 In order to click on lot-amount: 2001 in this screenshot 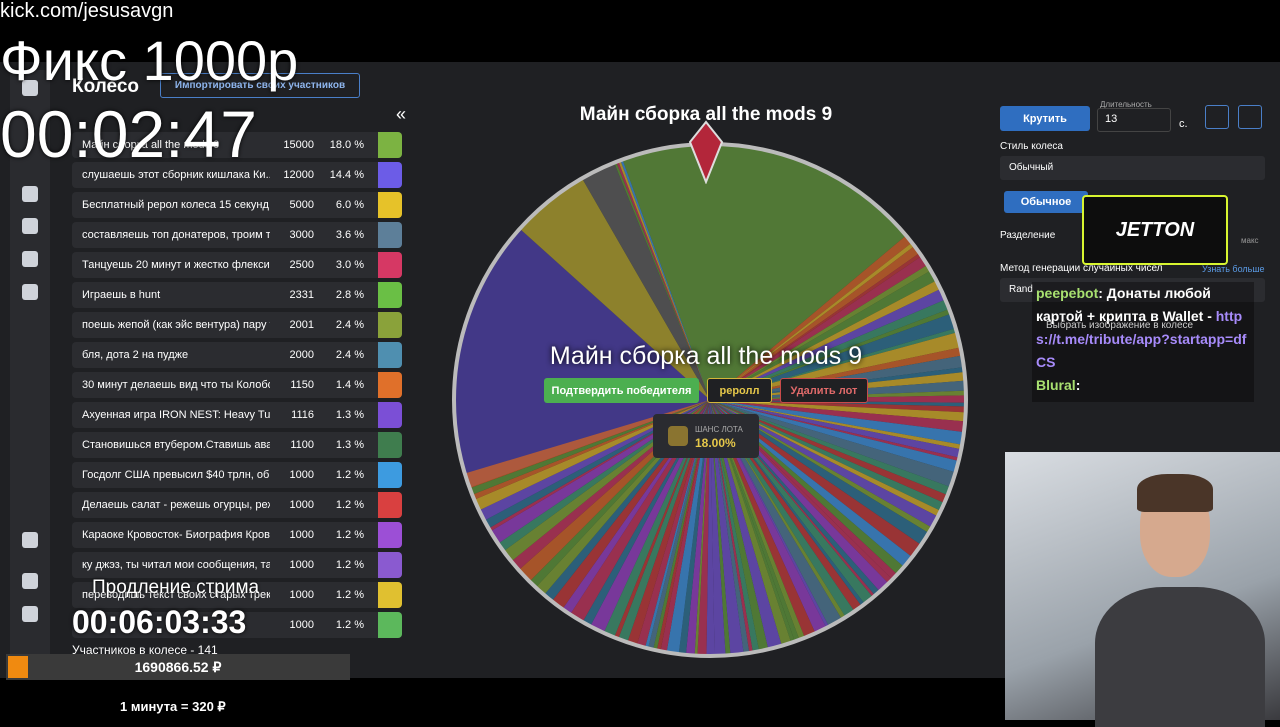, I will do `click(301, 325)`.